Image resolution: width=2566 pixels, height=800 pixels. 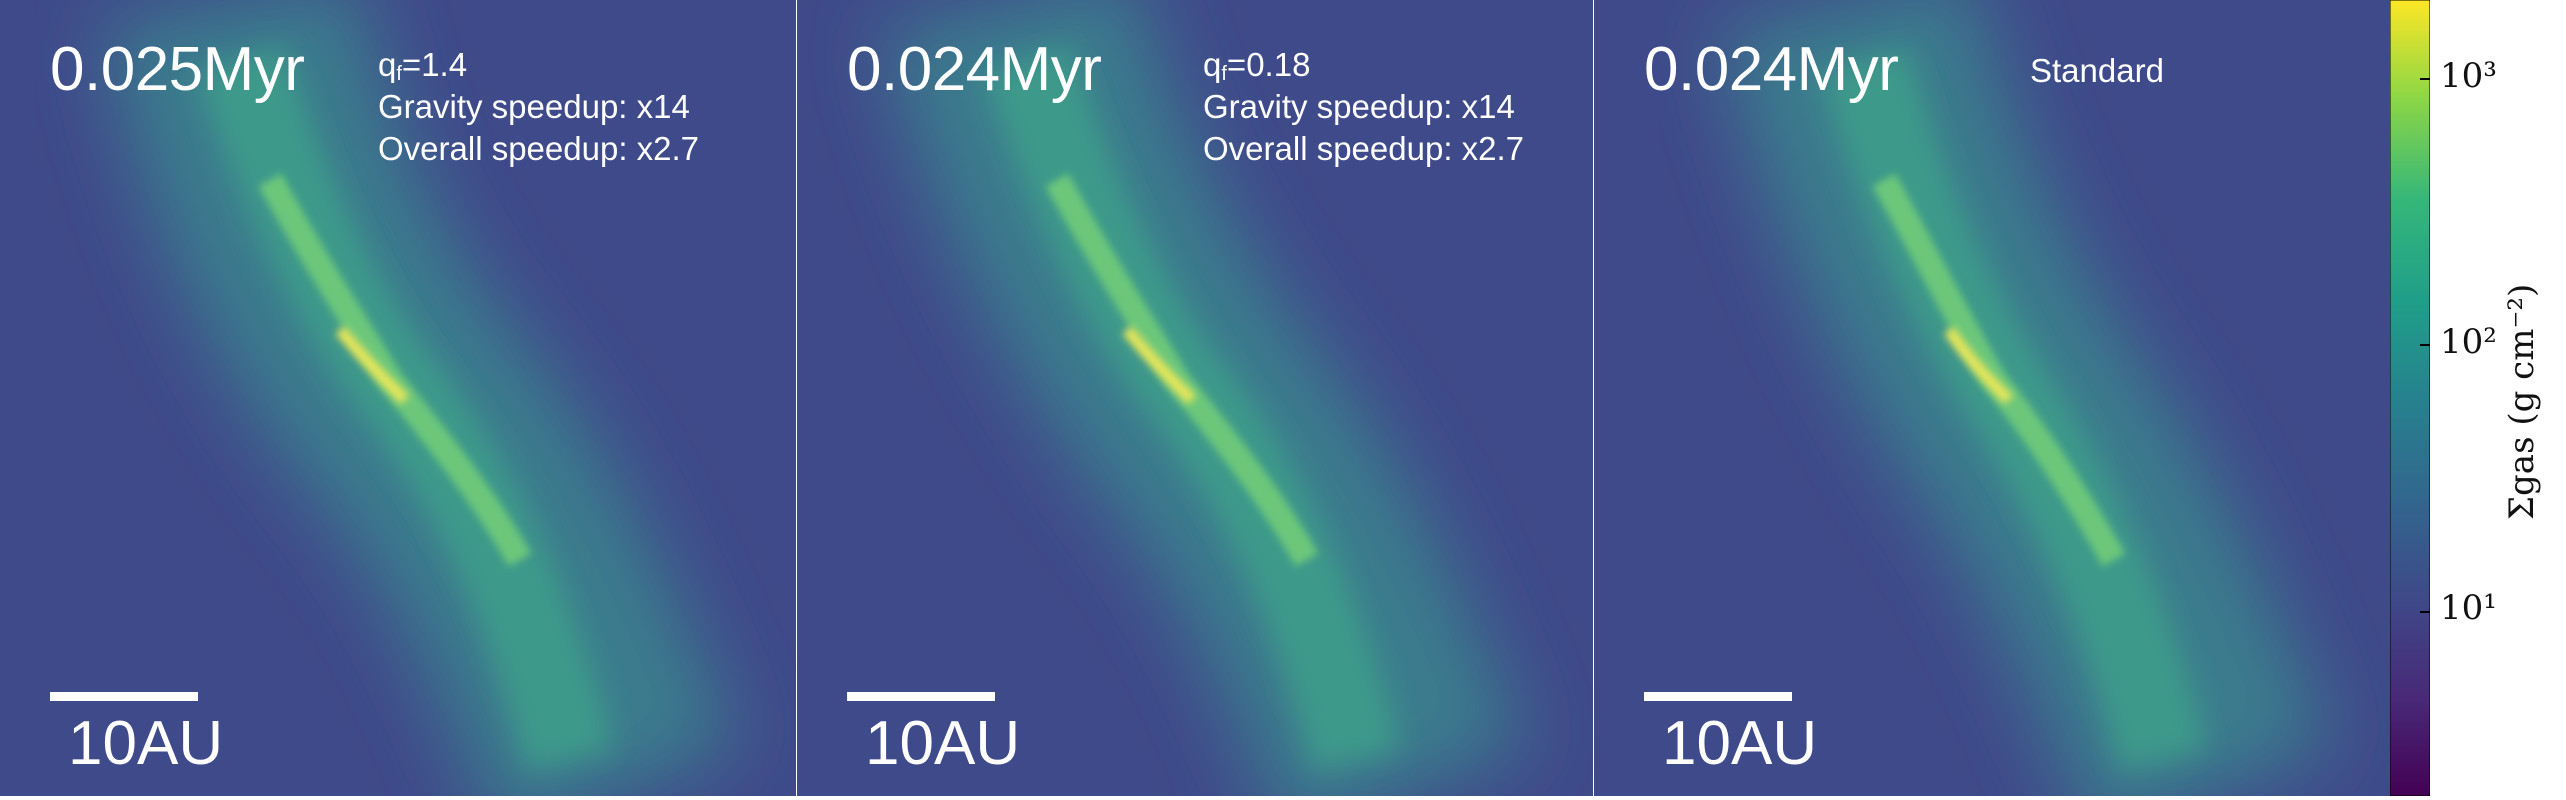 What do you see at coordinates (2410, 398) in the screenshot?
I see `colorbar` at bounding box center [2410, 398].